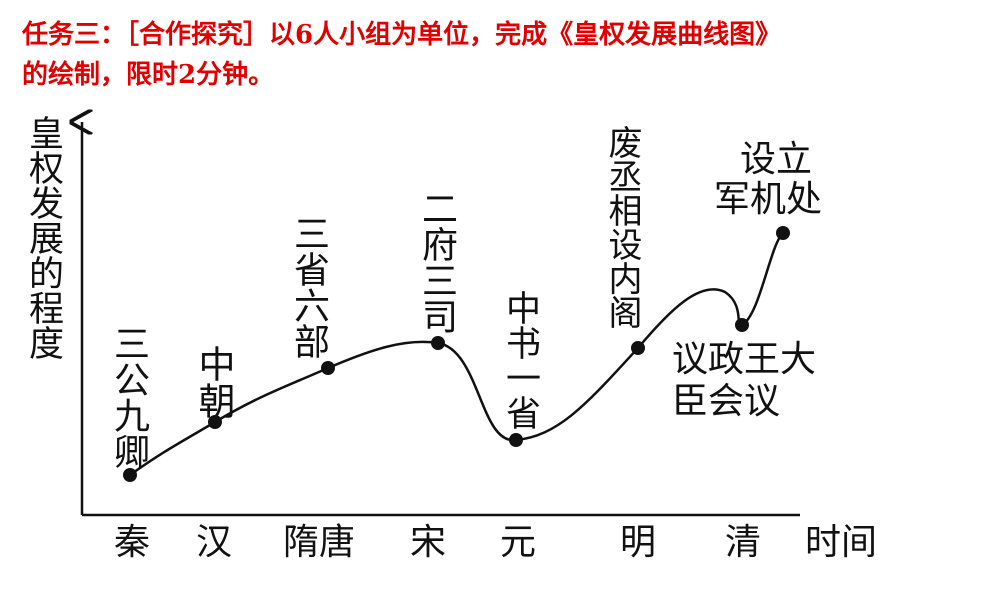 The height and width of the screenshot is (593, 1000). I want to click on period-label: 明, so click(638, 542).